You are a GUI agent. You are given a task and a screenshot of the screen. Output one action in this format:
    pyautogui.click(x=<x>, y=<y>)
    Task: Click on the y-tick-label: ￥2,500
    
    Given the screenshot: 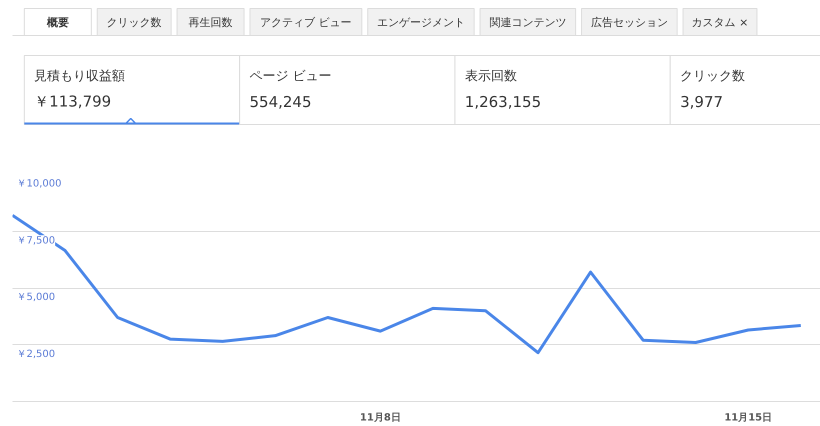 What is the action you would take?
    pyautogui.click(x=36, y=354)
    